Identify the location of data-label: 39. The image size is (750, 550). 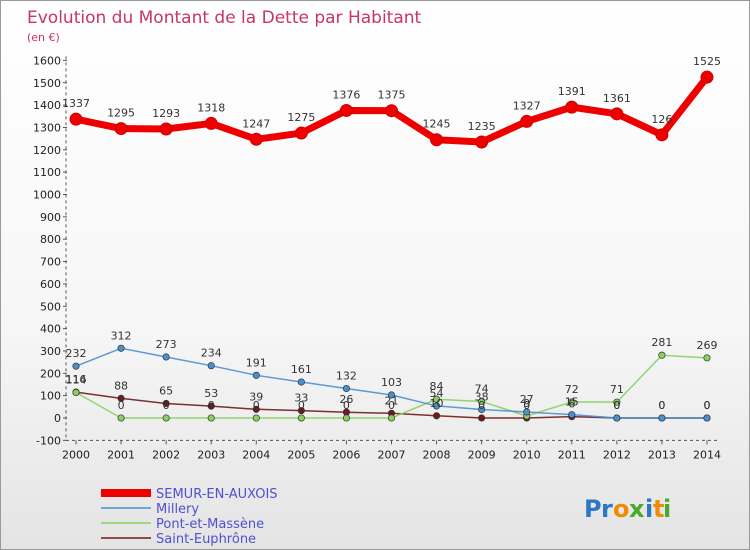
(256, 396).